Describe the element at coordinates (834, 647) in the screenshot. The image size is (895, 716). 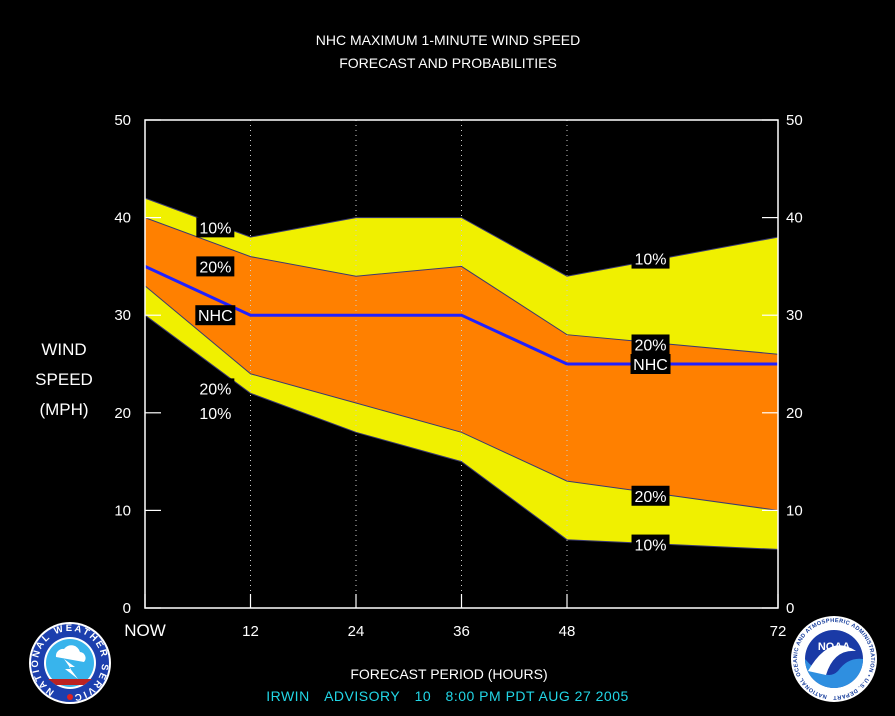
I see `noaa-logo-label: NOAA` at that location.